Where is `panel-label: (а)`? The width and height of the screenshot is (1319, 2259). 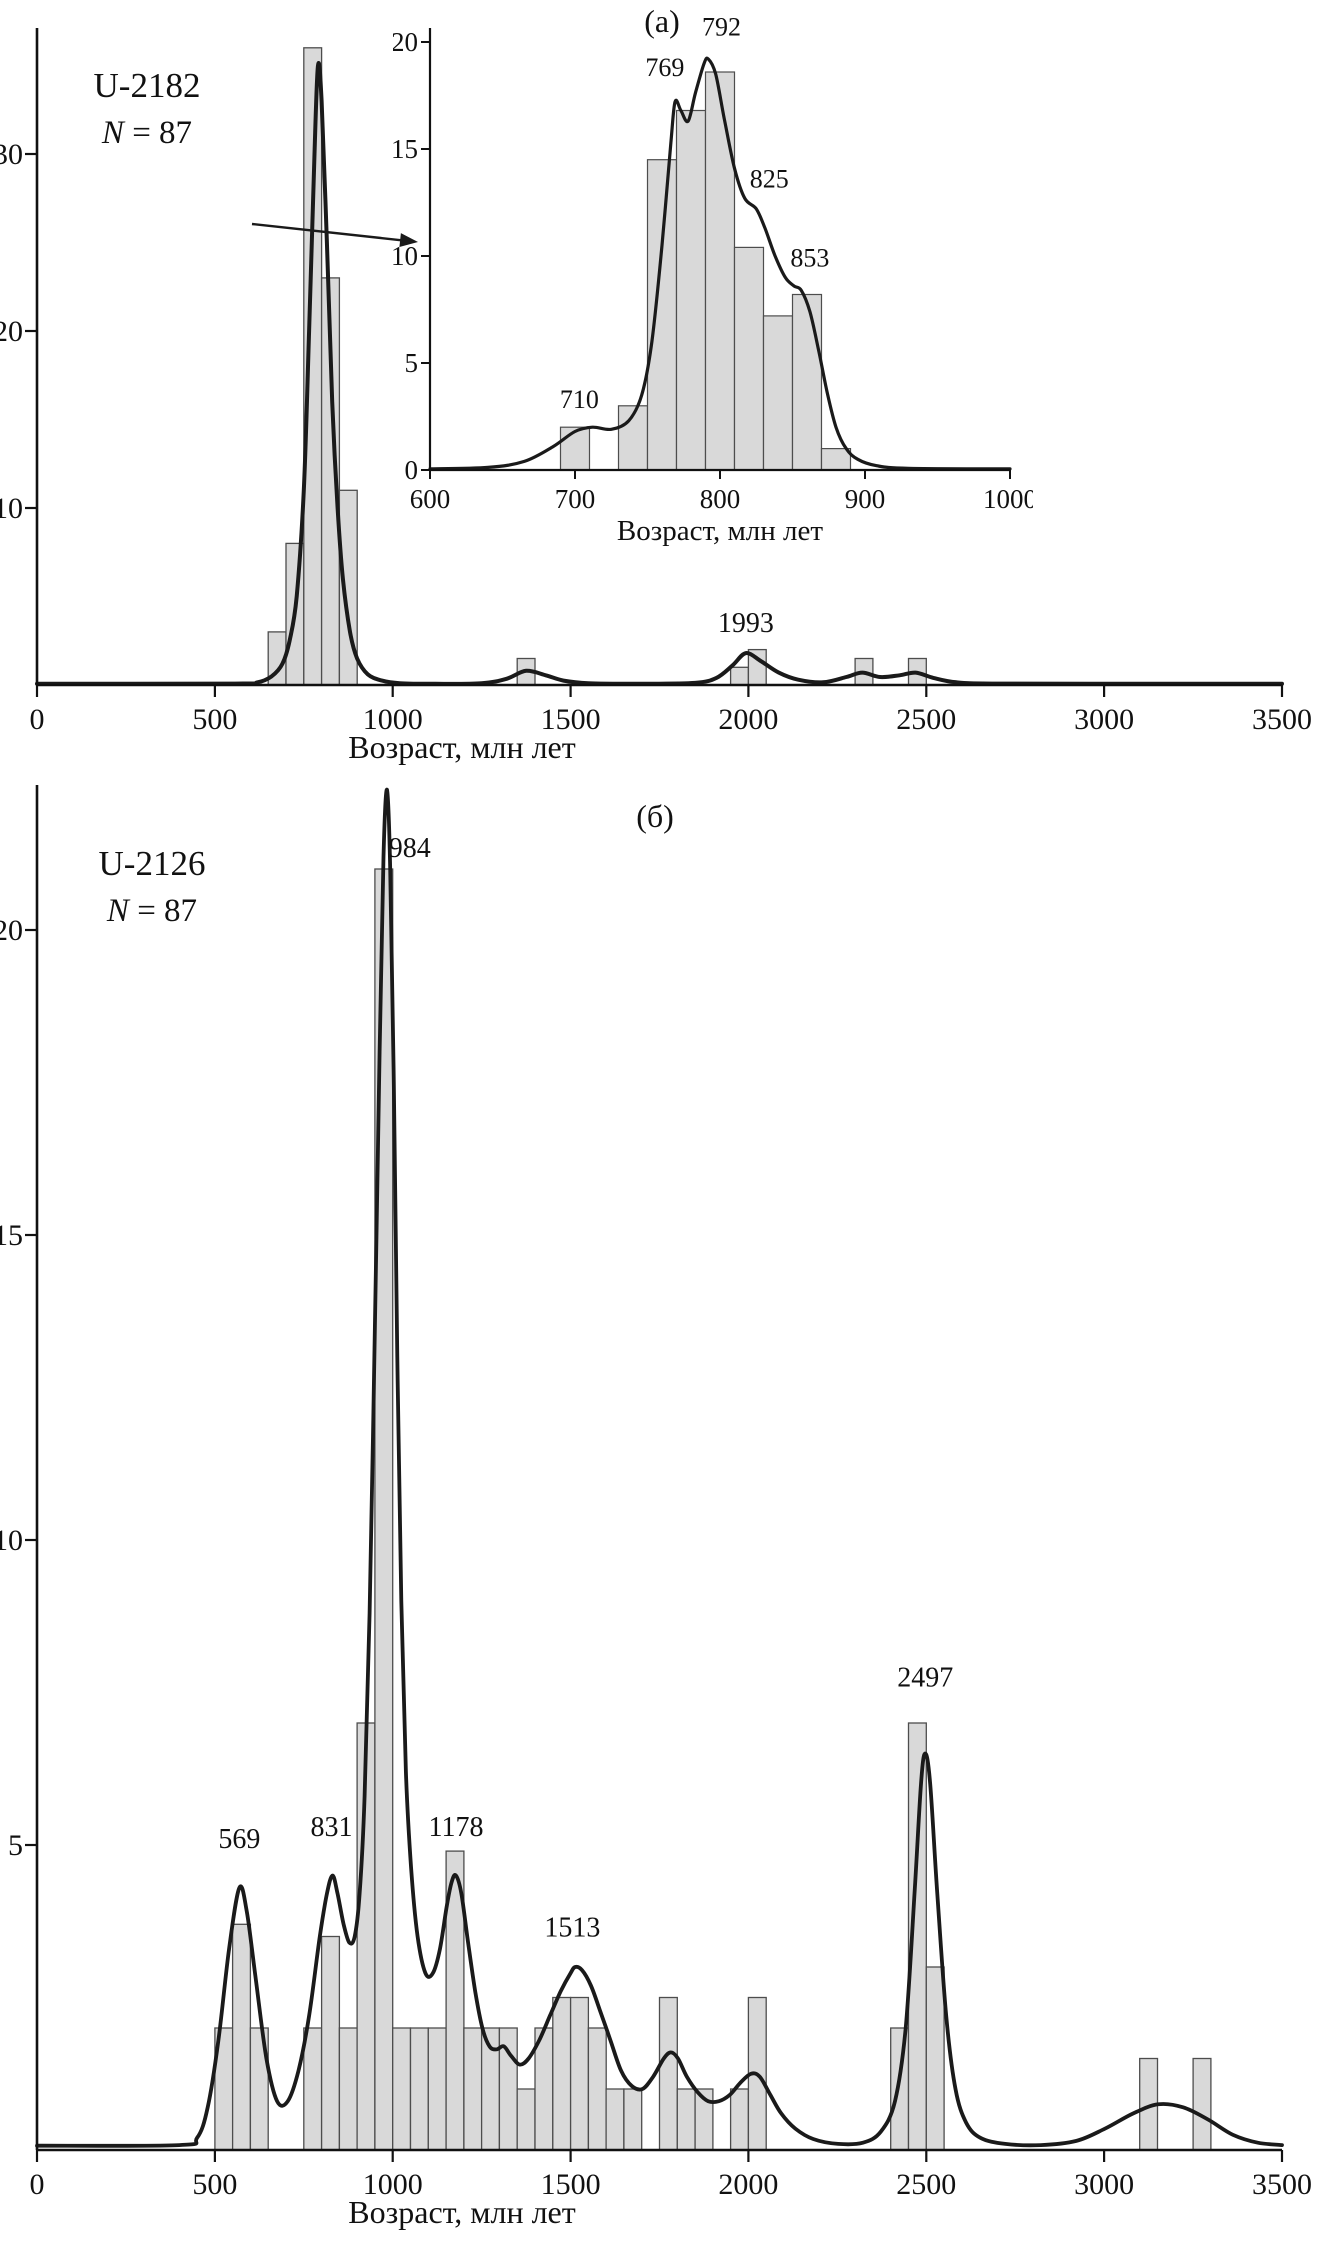
panel-label: (а) is located at coordinates (662, 21).